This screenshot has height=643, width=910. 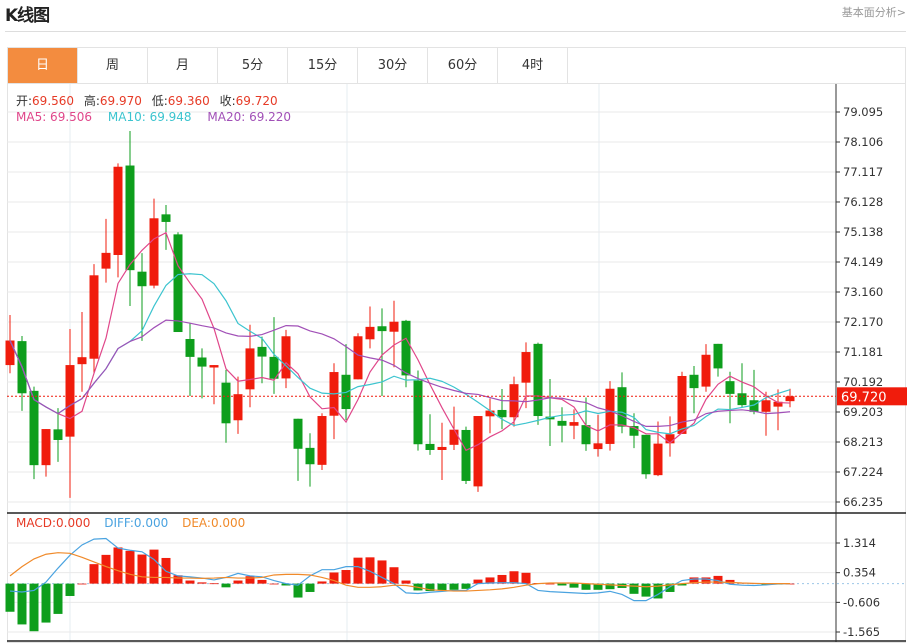 I want to click on divider, so click(x=455, y=31).